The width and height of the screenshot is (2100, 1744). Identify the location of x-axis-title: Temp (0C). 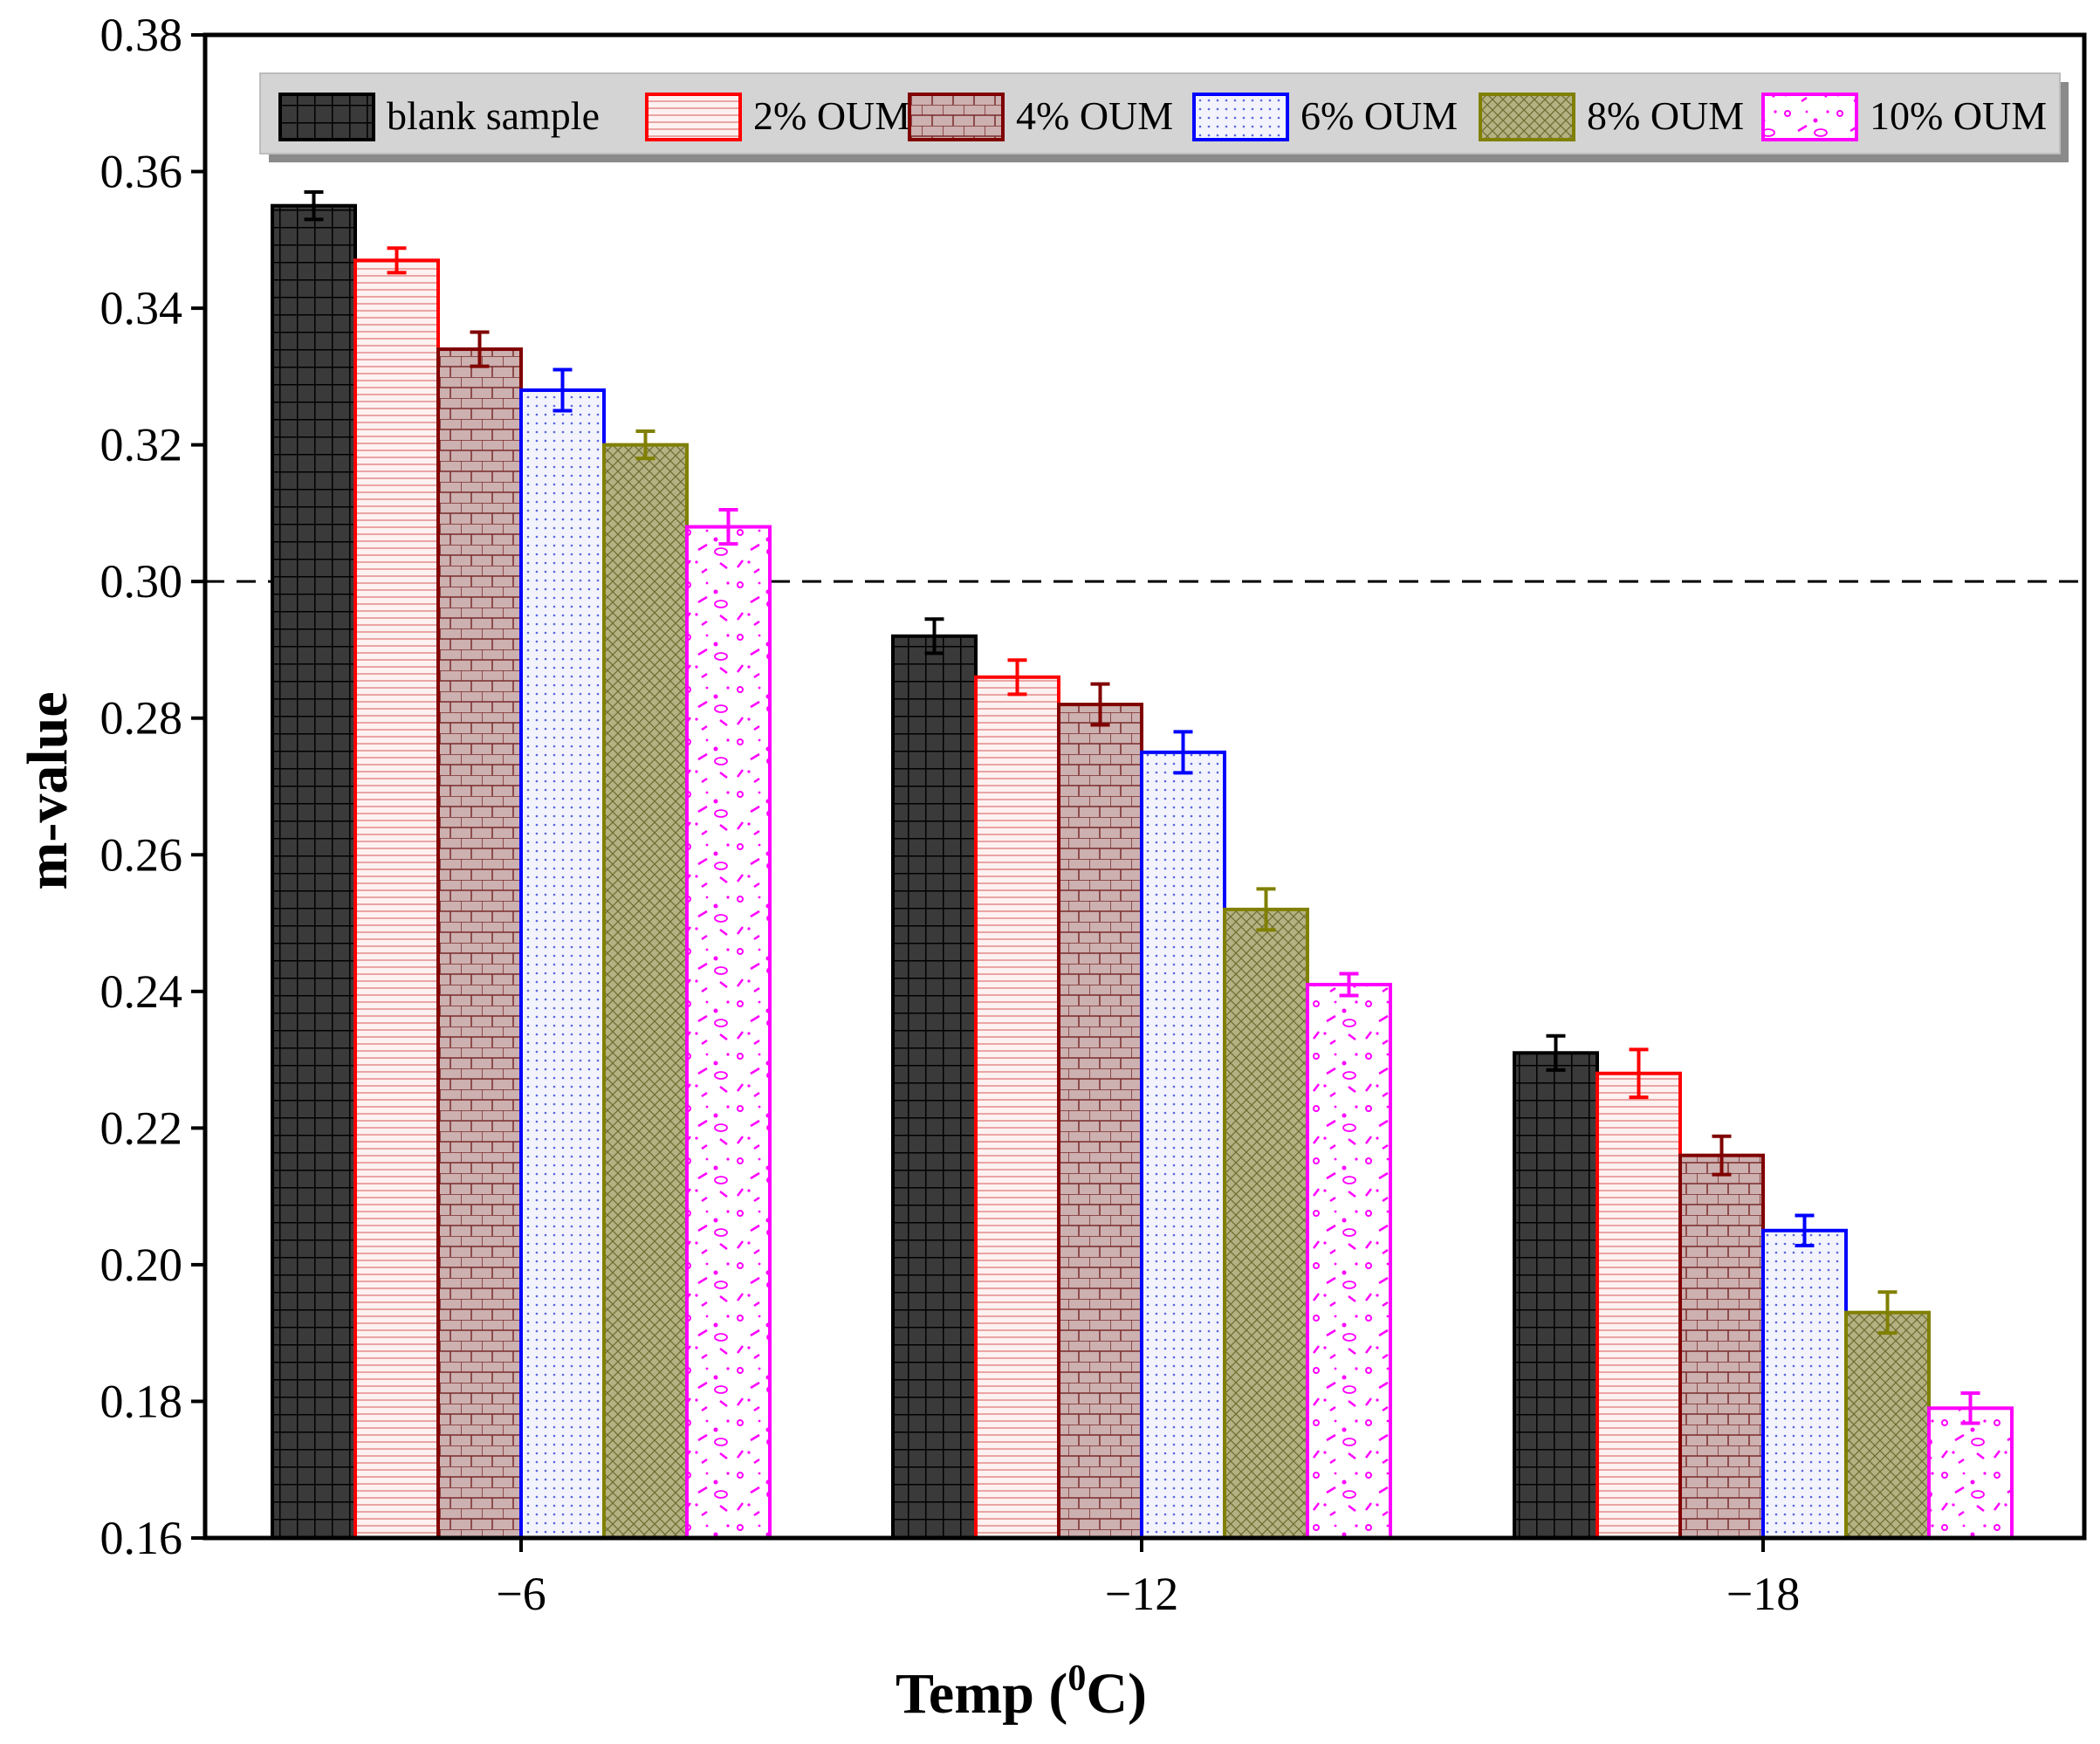
(1022, 1692).